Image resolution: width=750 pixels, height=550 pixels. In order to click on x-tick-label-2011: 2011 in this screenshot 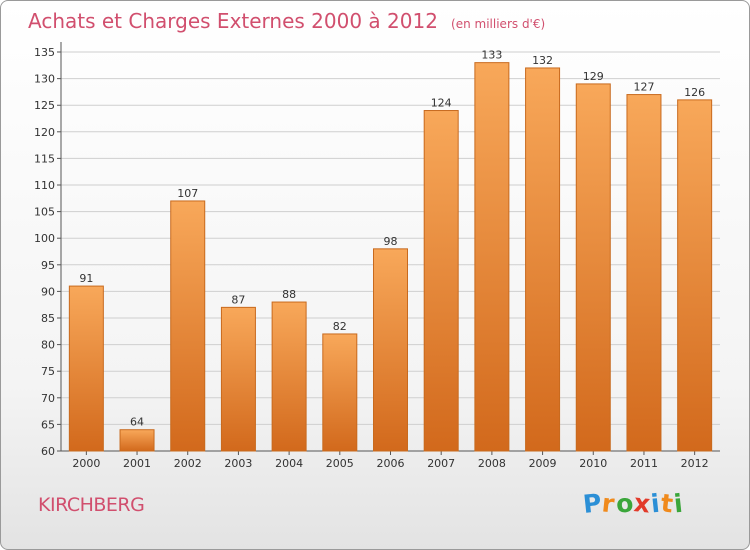, I will do `click(644, 463)`.